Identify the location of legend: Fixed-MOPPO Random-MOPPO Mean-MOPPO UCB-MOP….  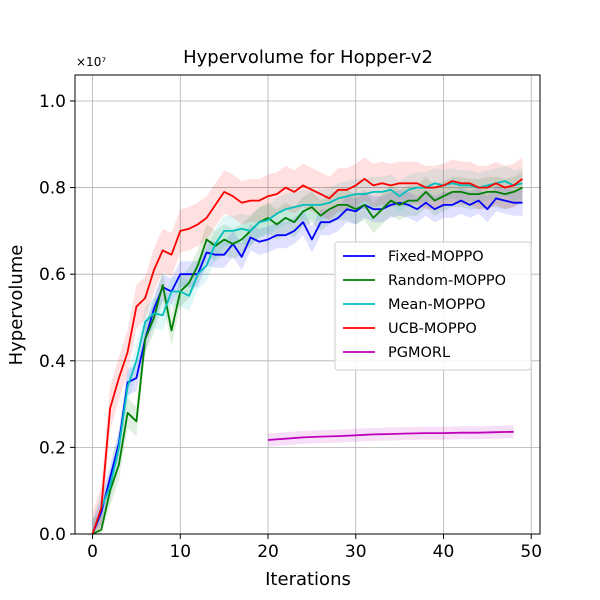
(433, 306).